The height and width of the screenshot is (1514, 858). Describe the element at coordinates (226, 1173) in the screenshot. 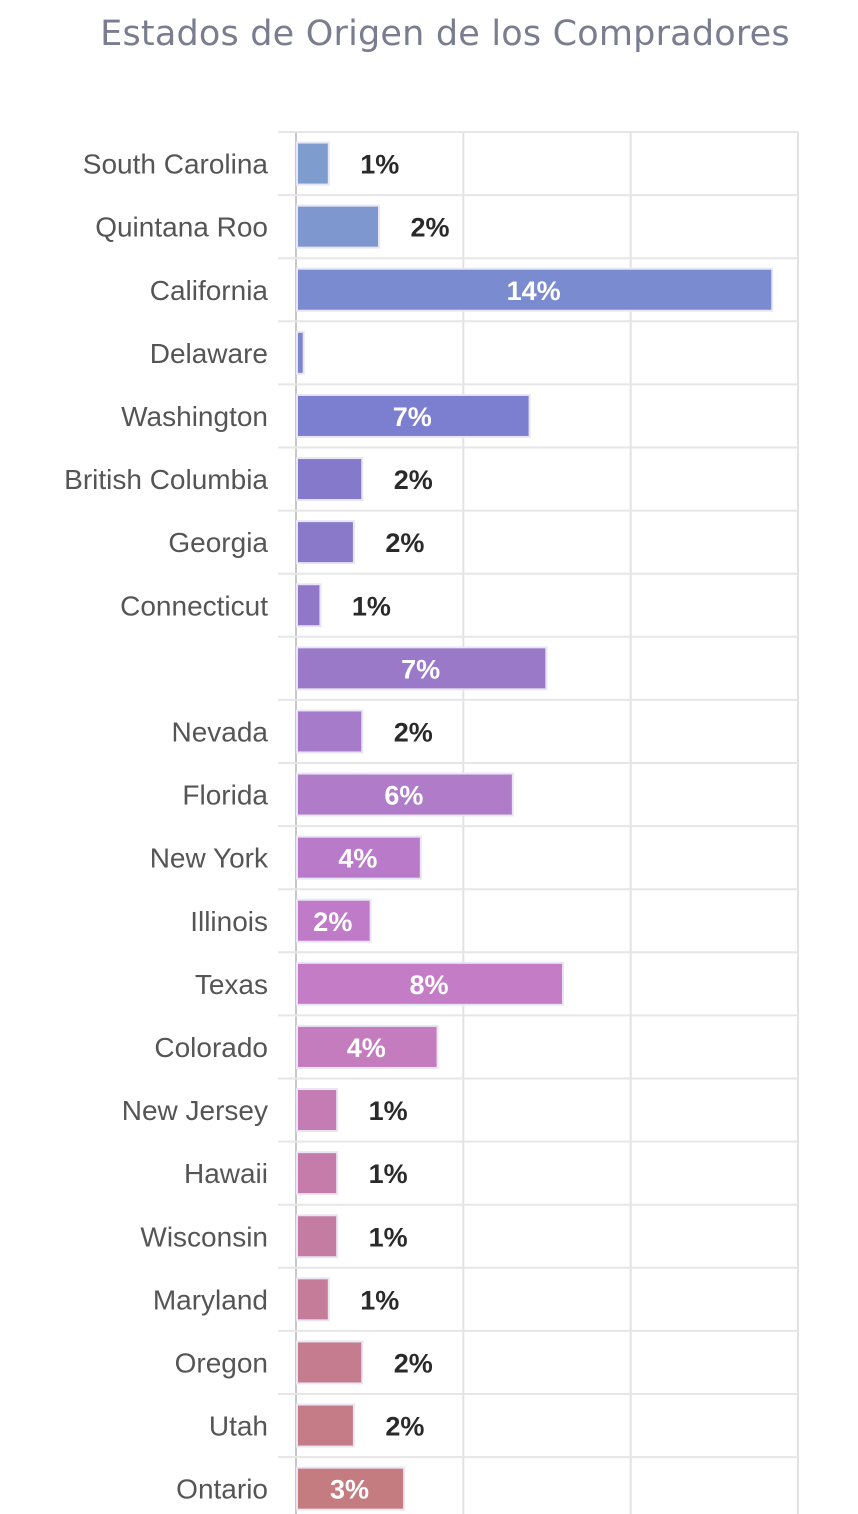

I see `category-label: Hawaii` at that location.